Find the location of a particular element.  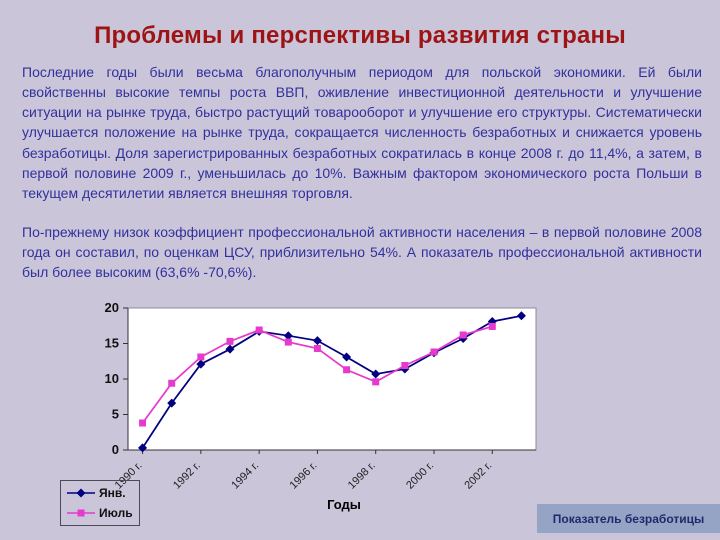

svg-text: 1992 г. is located at coordinates (187, 476).